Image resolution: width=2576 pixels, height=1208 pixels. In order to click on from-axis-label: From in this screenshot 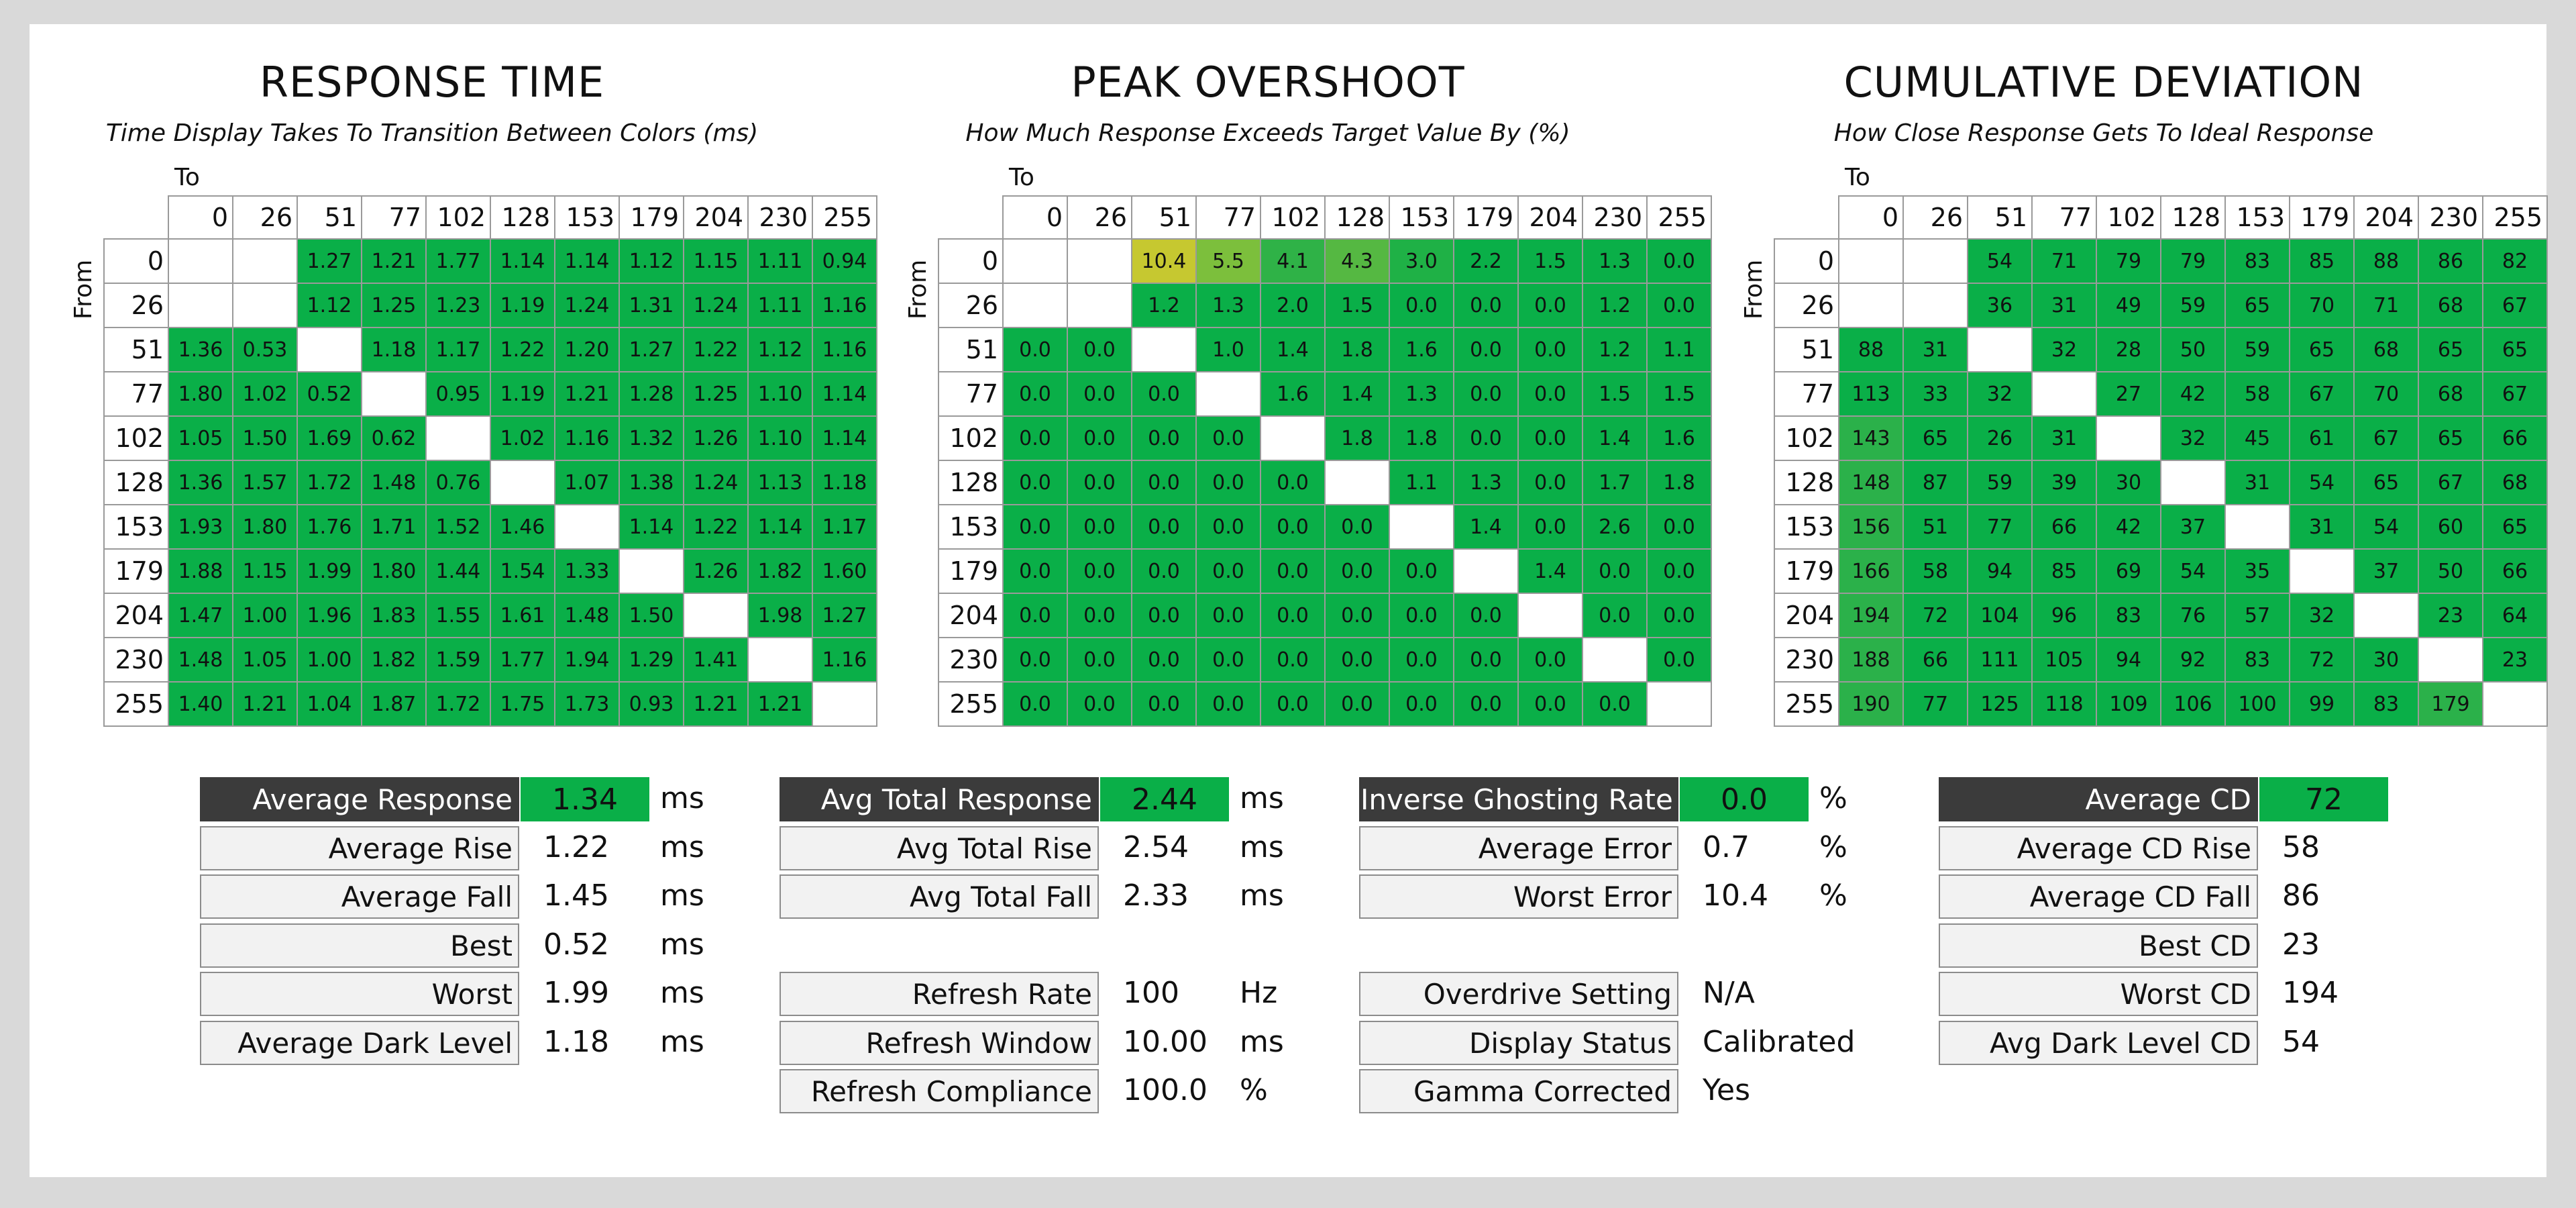, I will do `click(918, 289)`.